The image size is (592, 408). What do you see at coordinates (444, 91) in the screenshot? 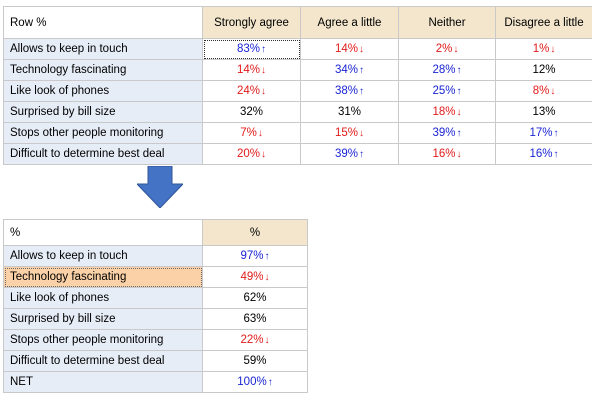
I see `cell-value: 25%` at bounding box center [444, 91].